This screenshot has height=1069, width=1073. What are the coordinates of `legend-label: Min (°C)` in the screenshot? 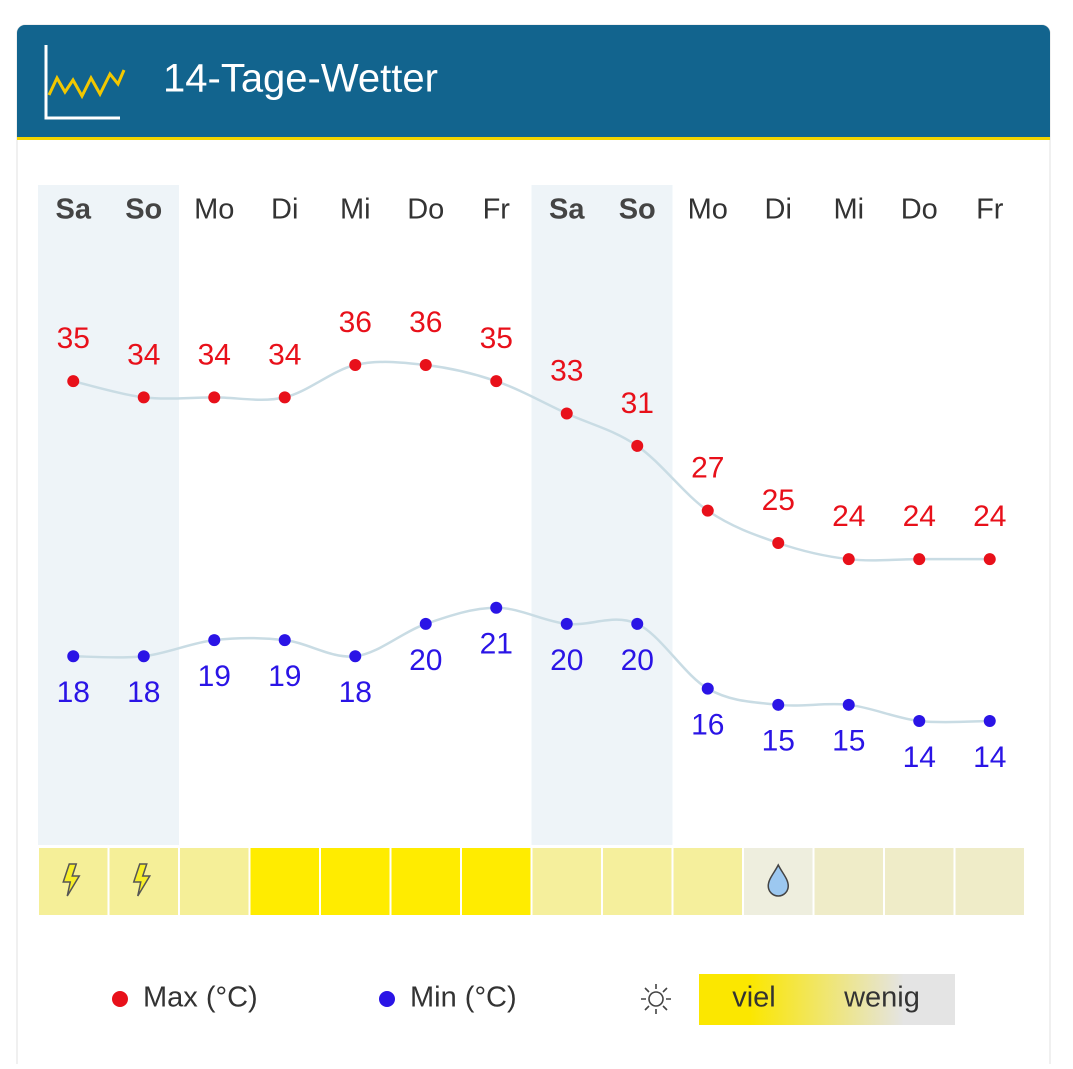 It's located at (463, 998).